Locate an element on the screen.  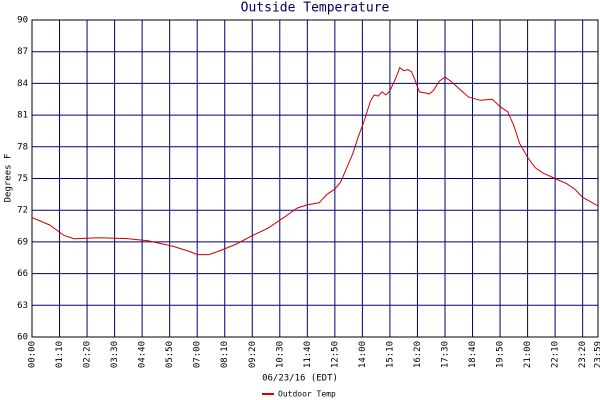
x-tick-label: 04:40 is located at coordinates (143, 354).